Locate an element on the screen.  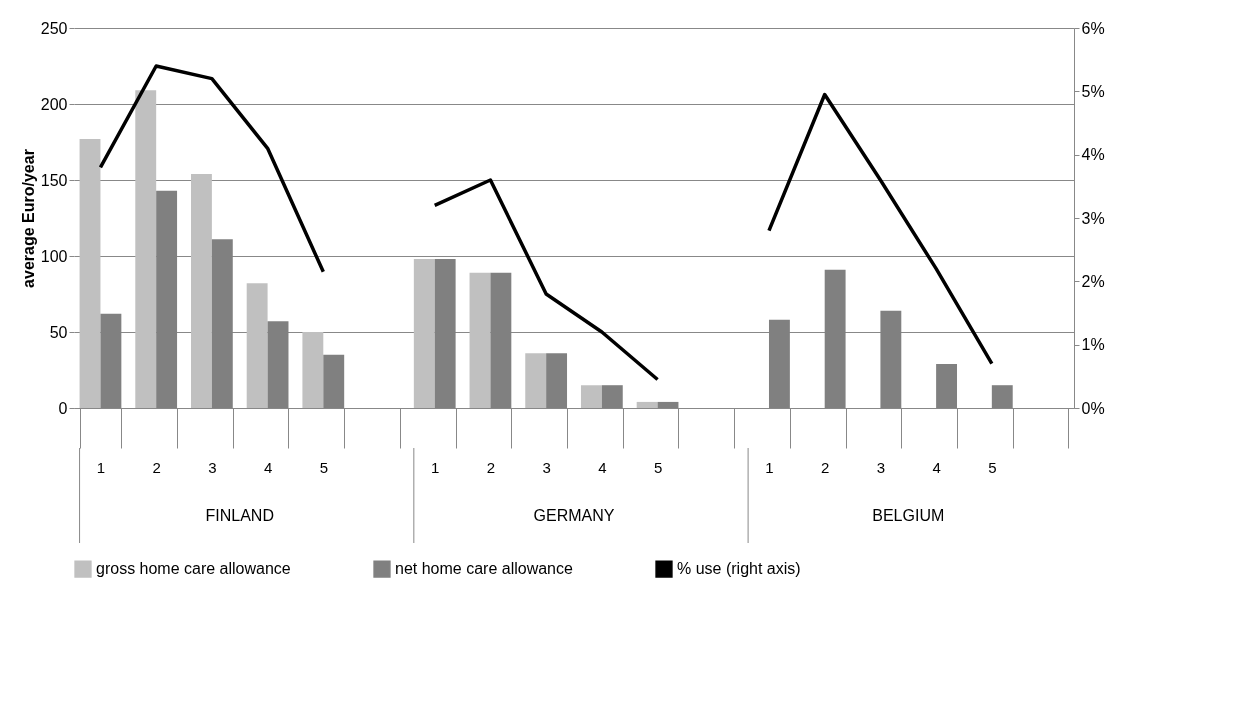
y2-tick-label: 4% is located at coordinates (1093, 155).